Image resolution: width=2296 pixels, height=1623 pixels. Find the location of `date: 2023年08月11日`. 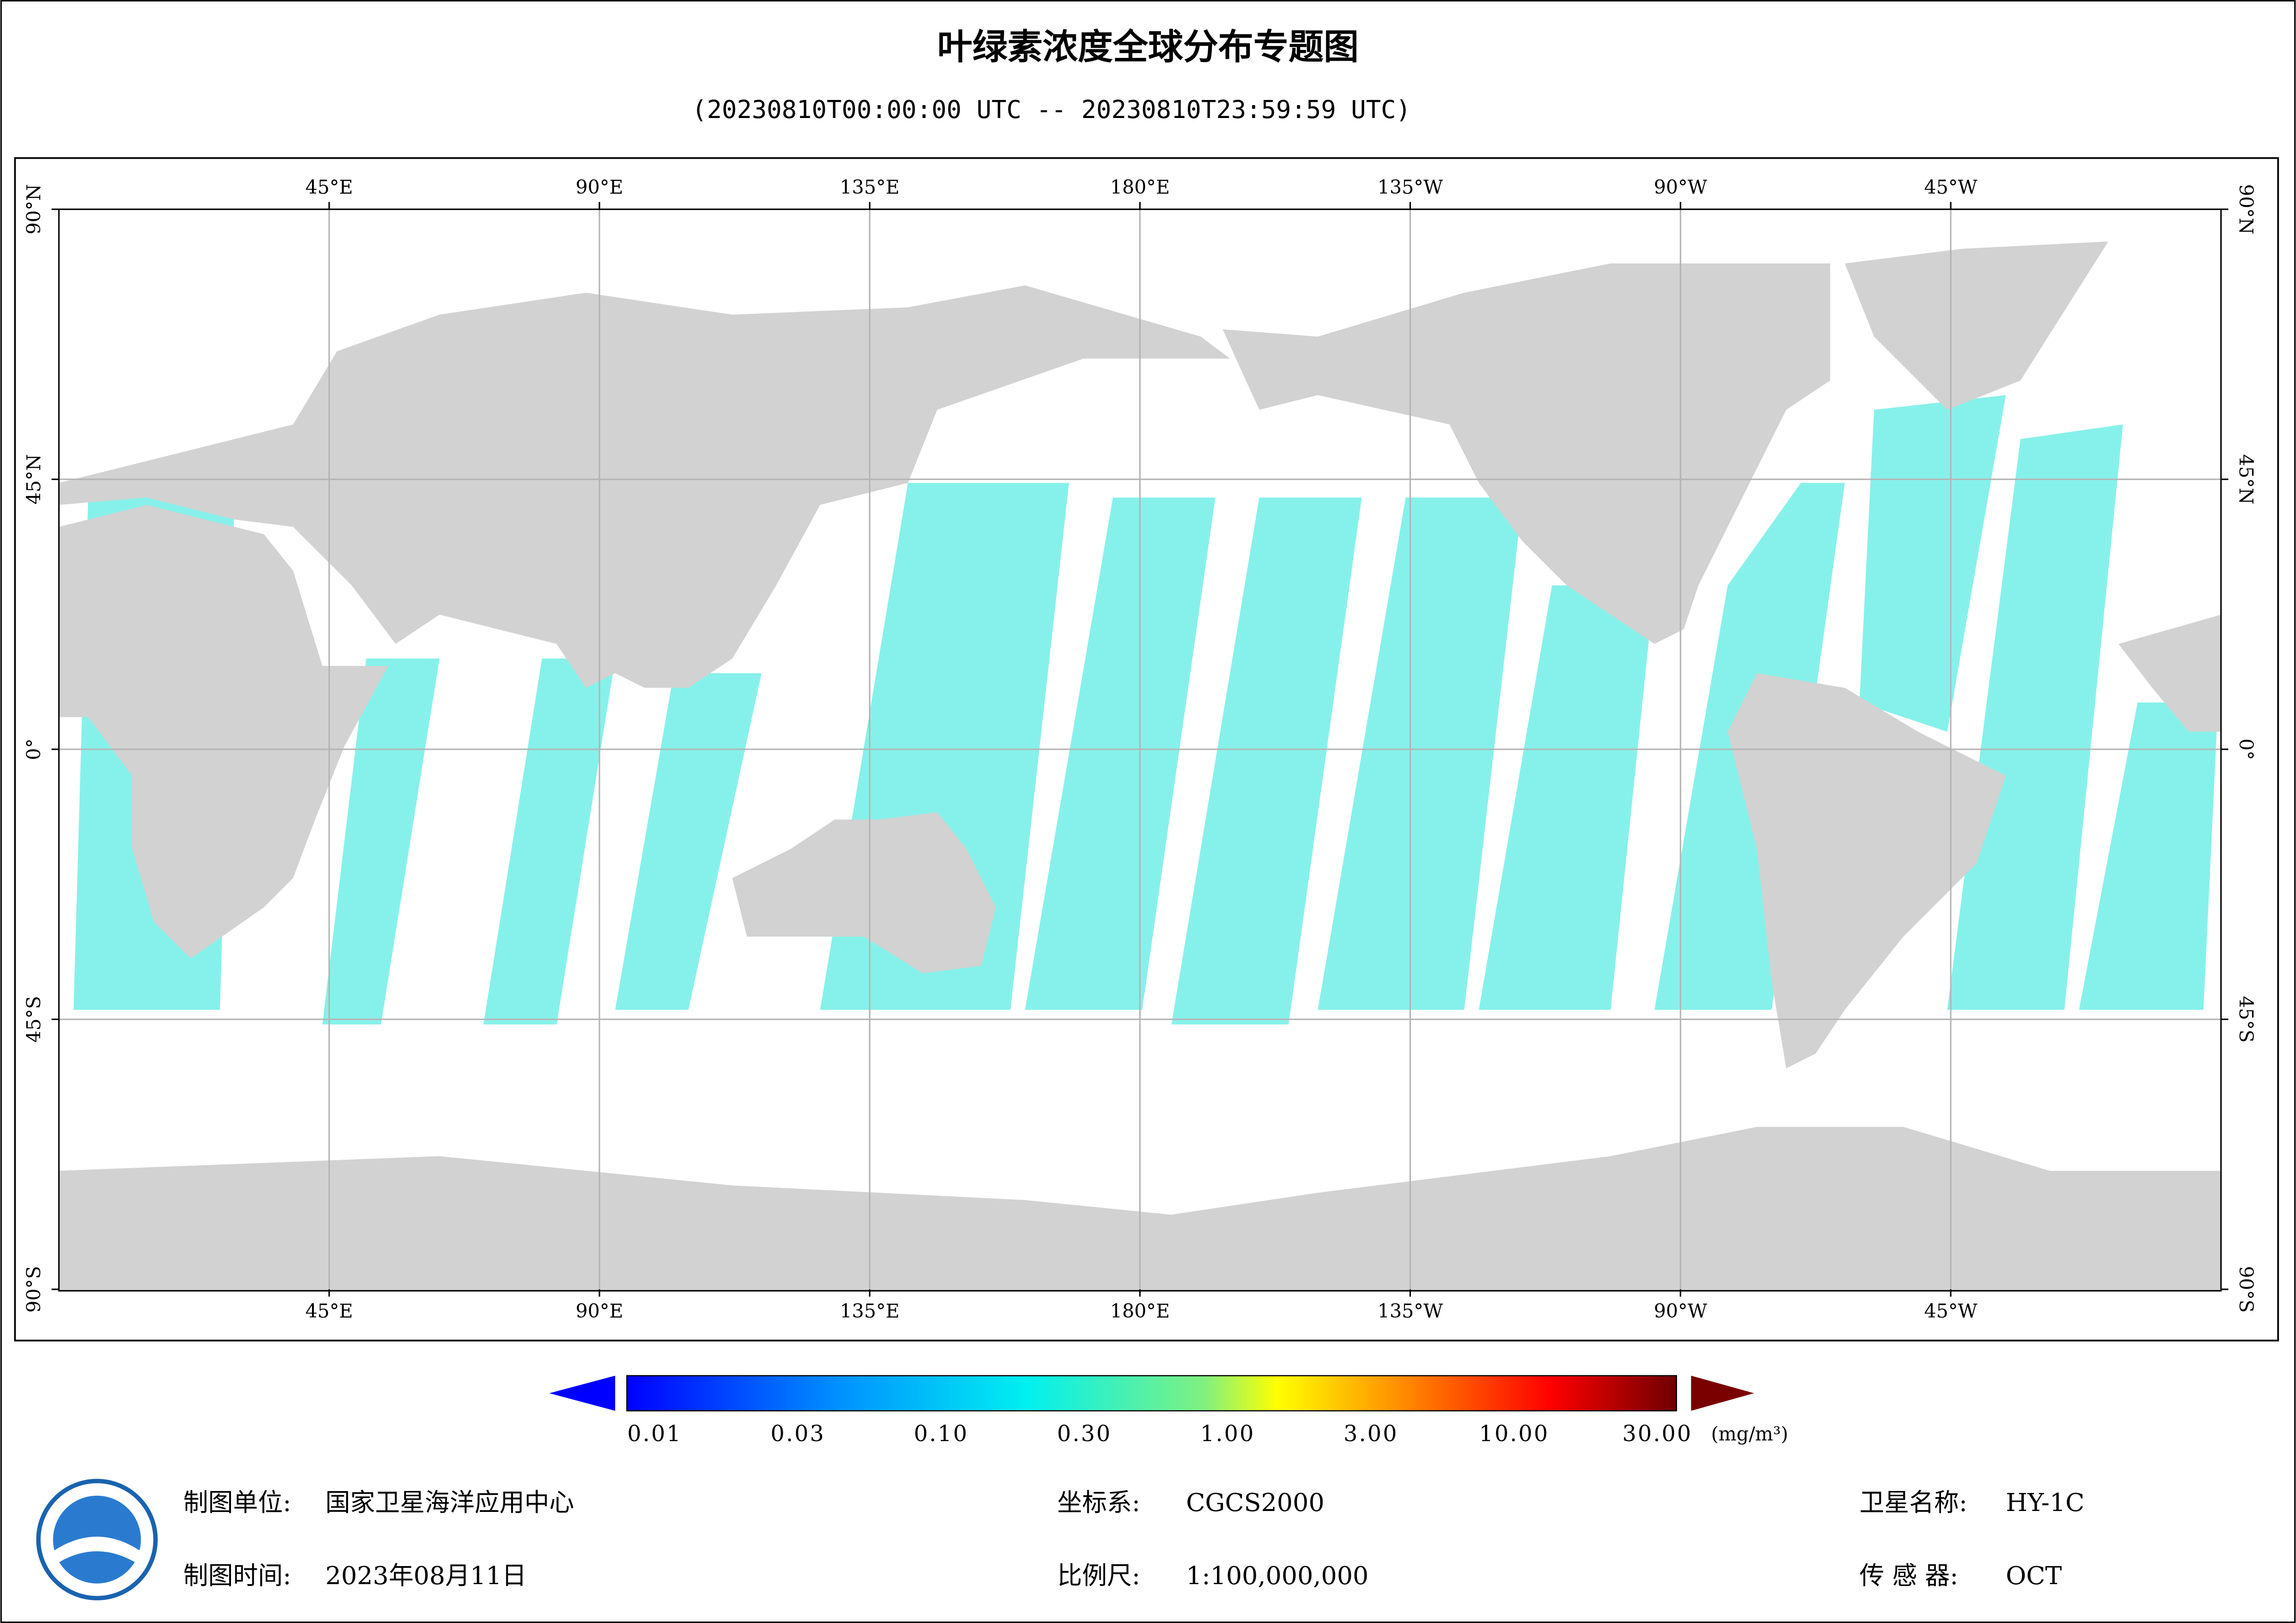

date: 2023年08月11日 is located at coordinates (426, 1575).